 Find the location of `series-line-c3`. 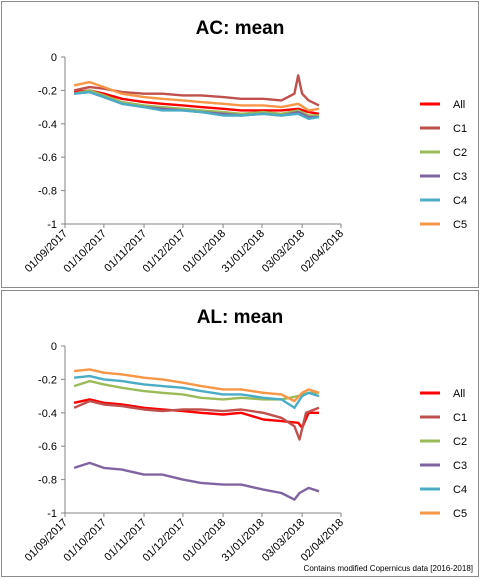

series-line-c3 is located at coordinates (196, 481).